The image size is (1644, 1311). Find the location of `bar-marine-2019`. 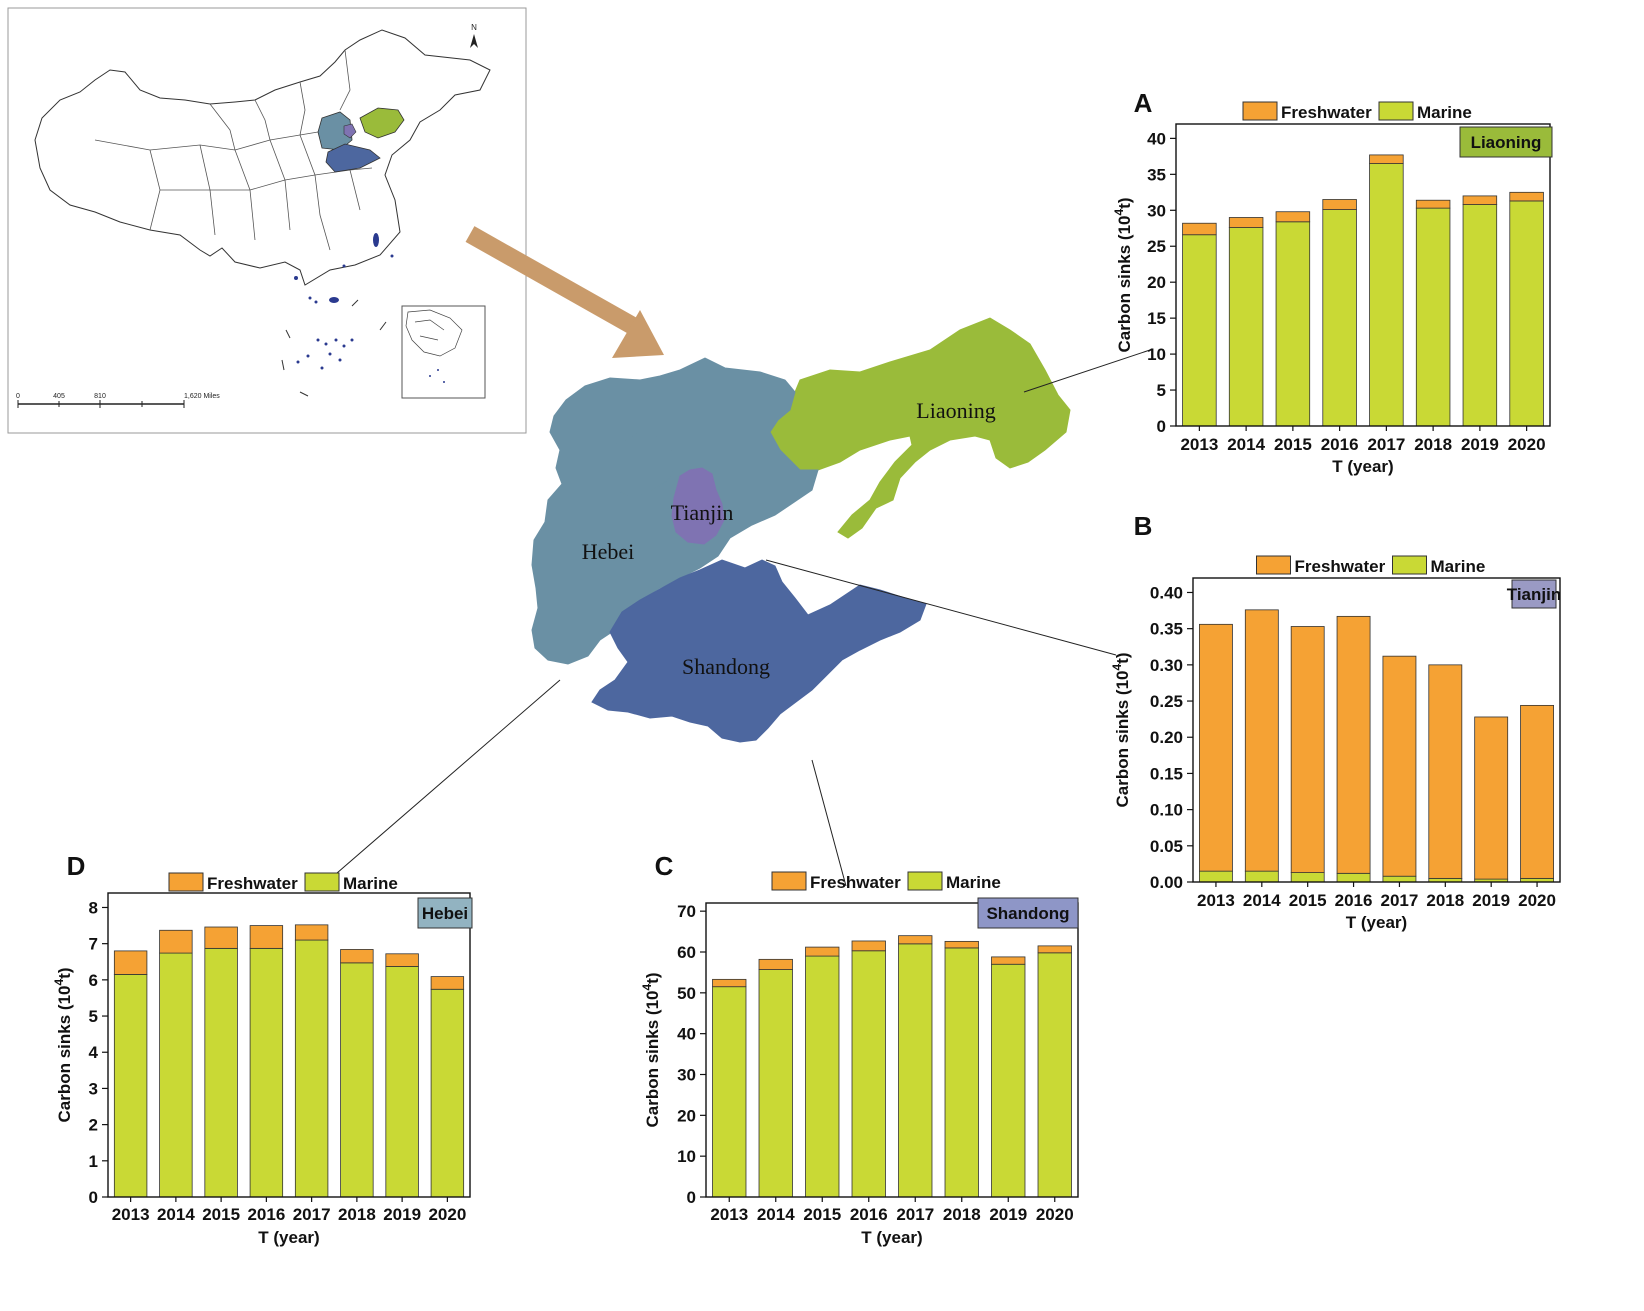

bar-marine-2019 is located at coordinates (1480, 315).